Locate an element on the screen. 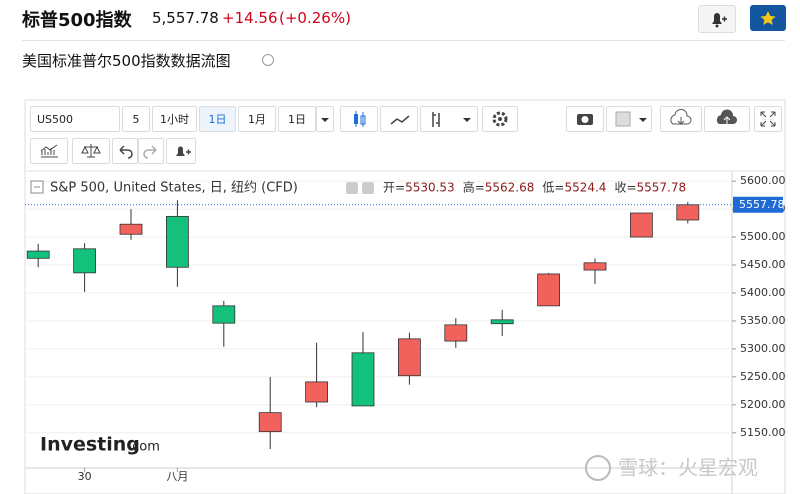 This screenshot has width=800, height=494. dropdown is located at coordinates (325, 119).